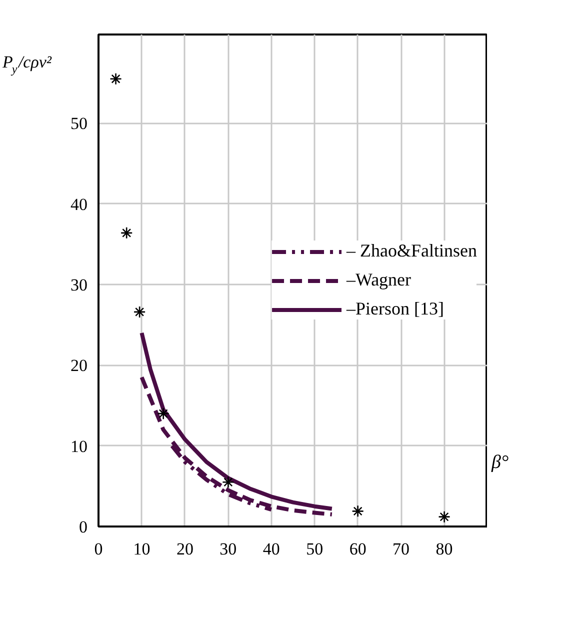  What do you see at coordinates (499, 463) in the screenshot?
I see `x-axis-title: β°` at bounding box center [499, 463].